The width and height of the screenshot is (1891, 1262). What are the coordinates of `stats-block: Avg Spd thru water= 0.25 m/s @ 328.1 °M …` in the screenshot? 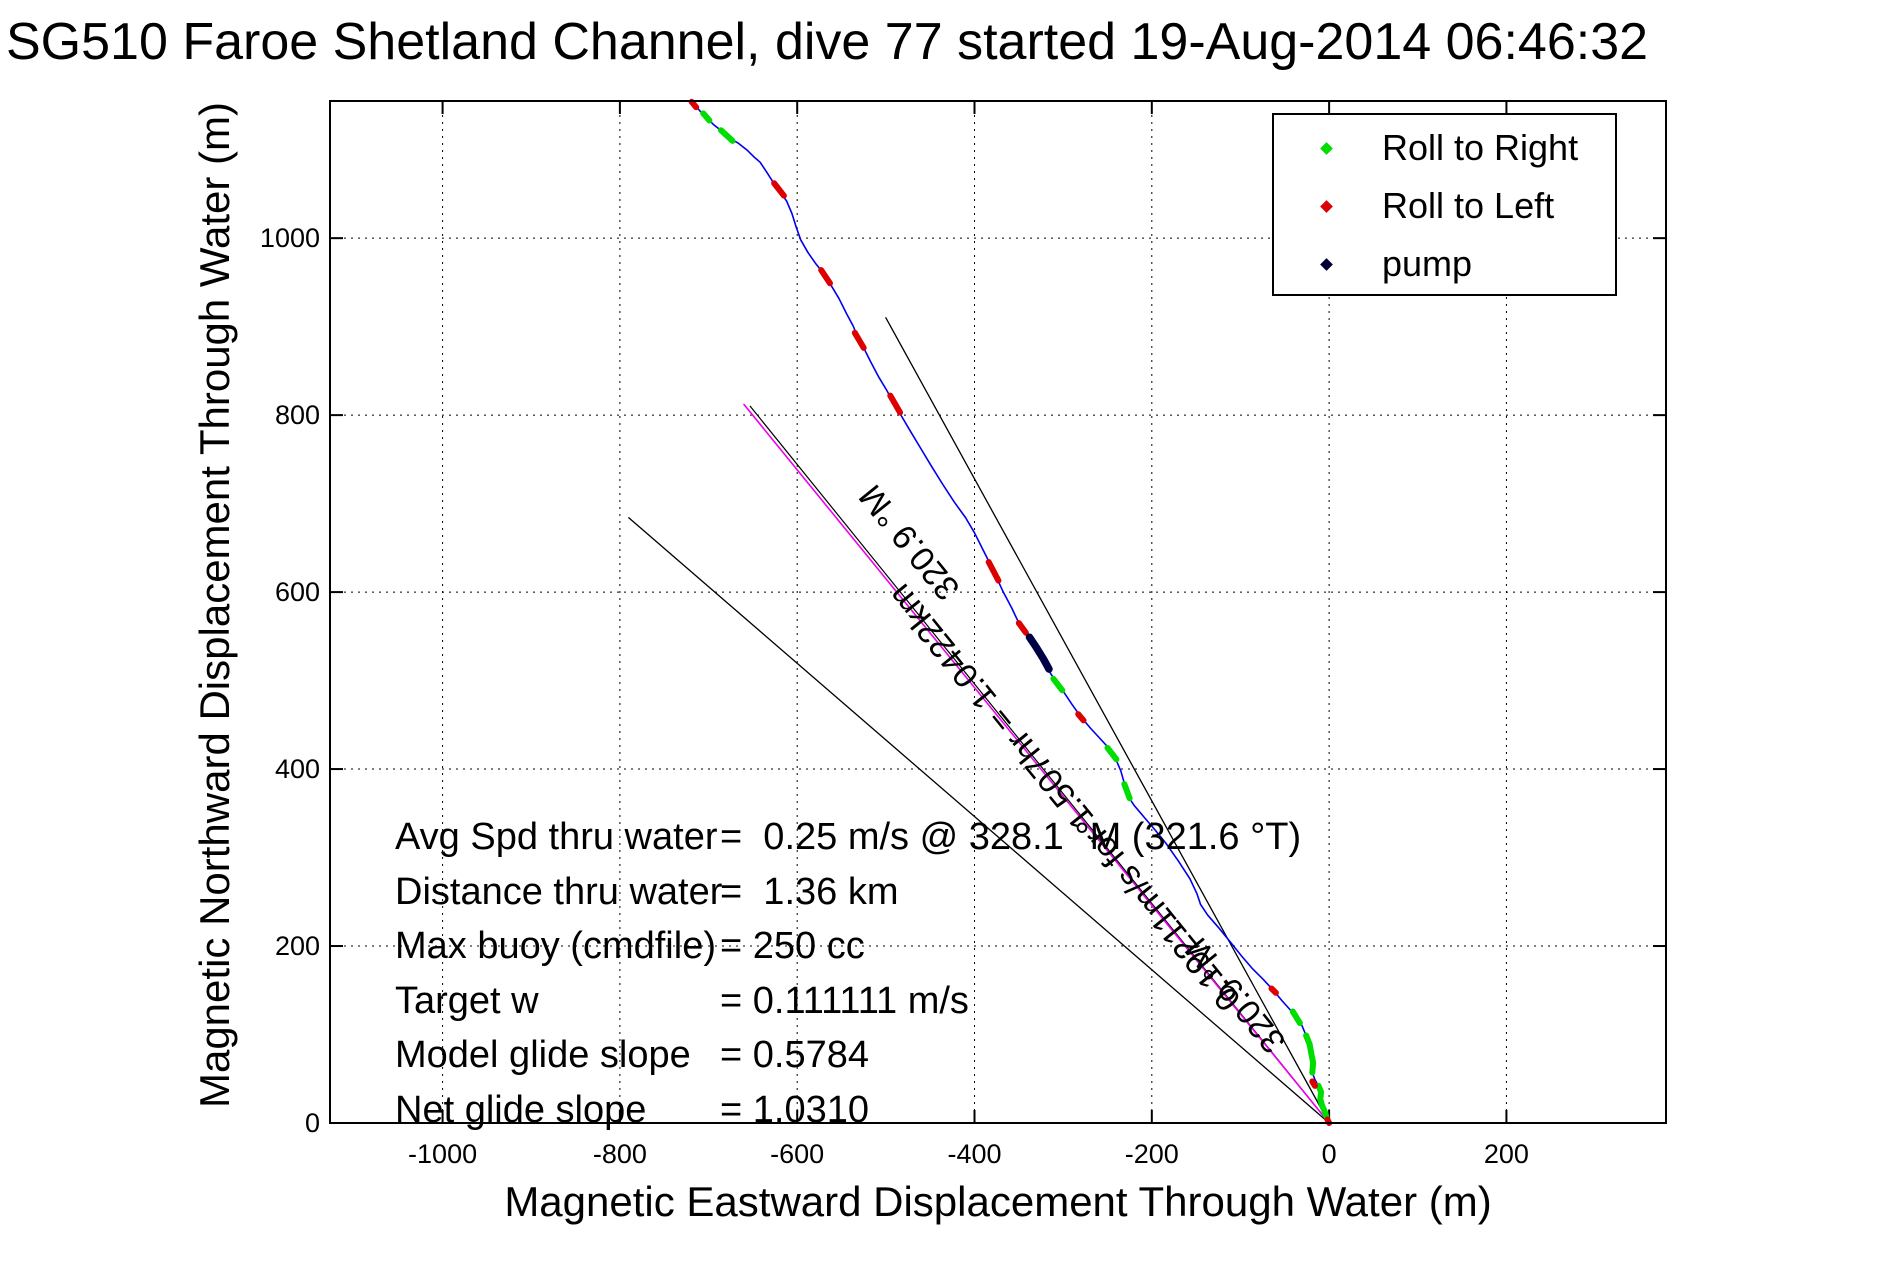 It's located at (848, 974).